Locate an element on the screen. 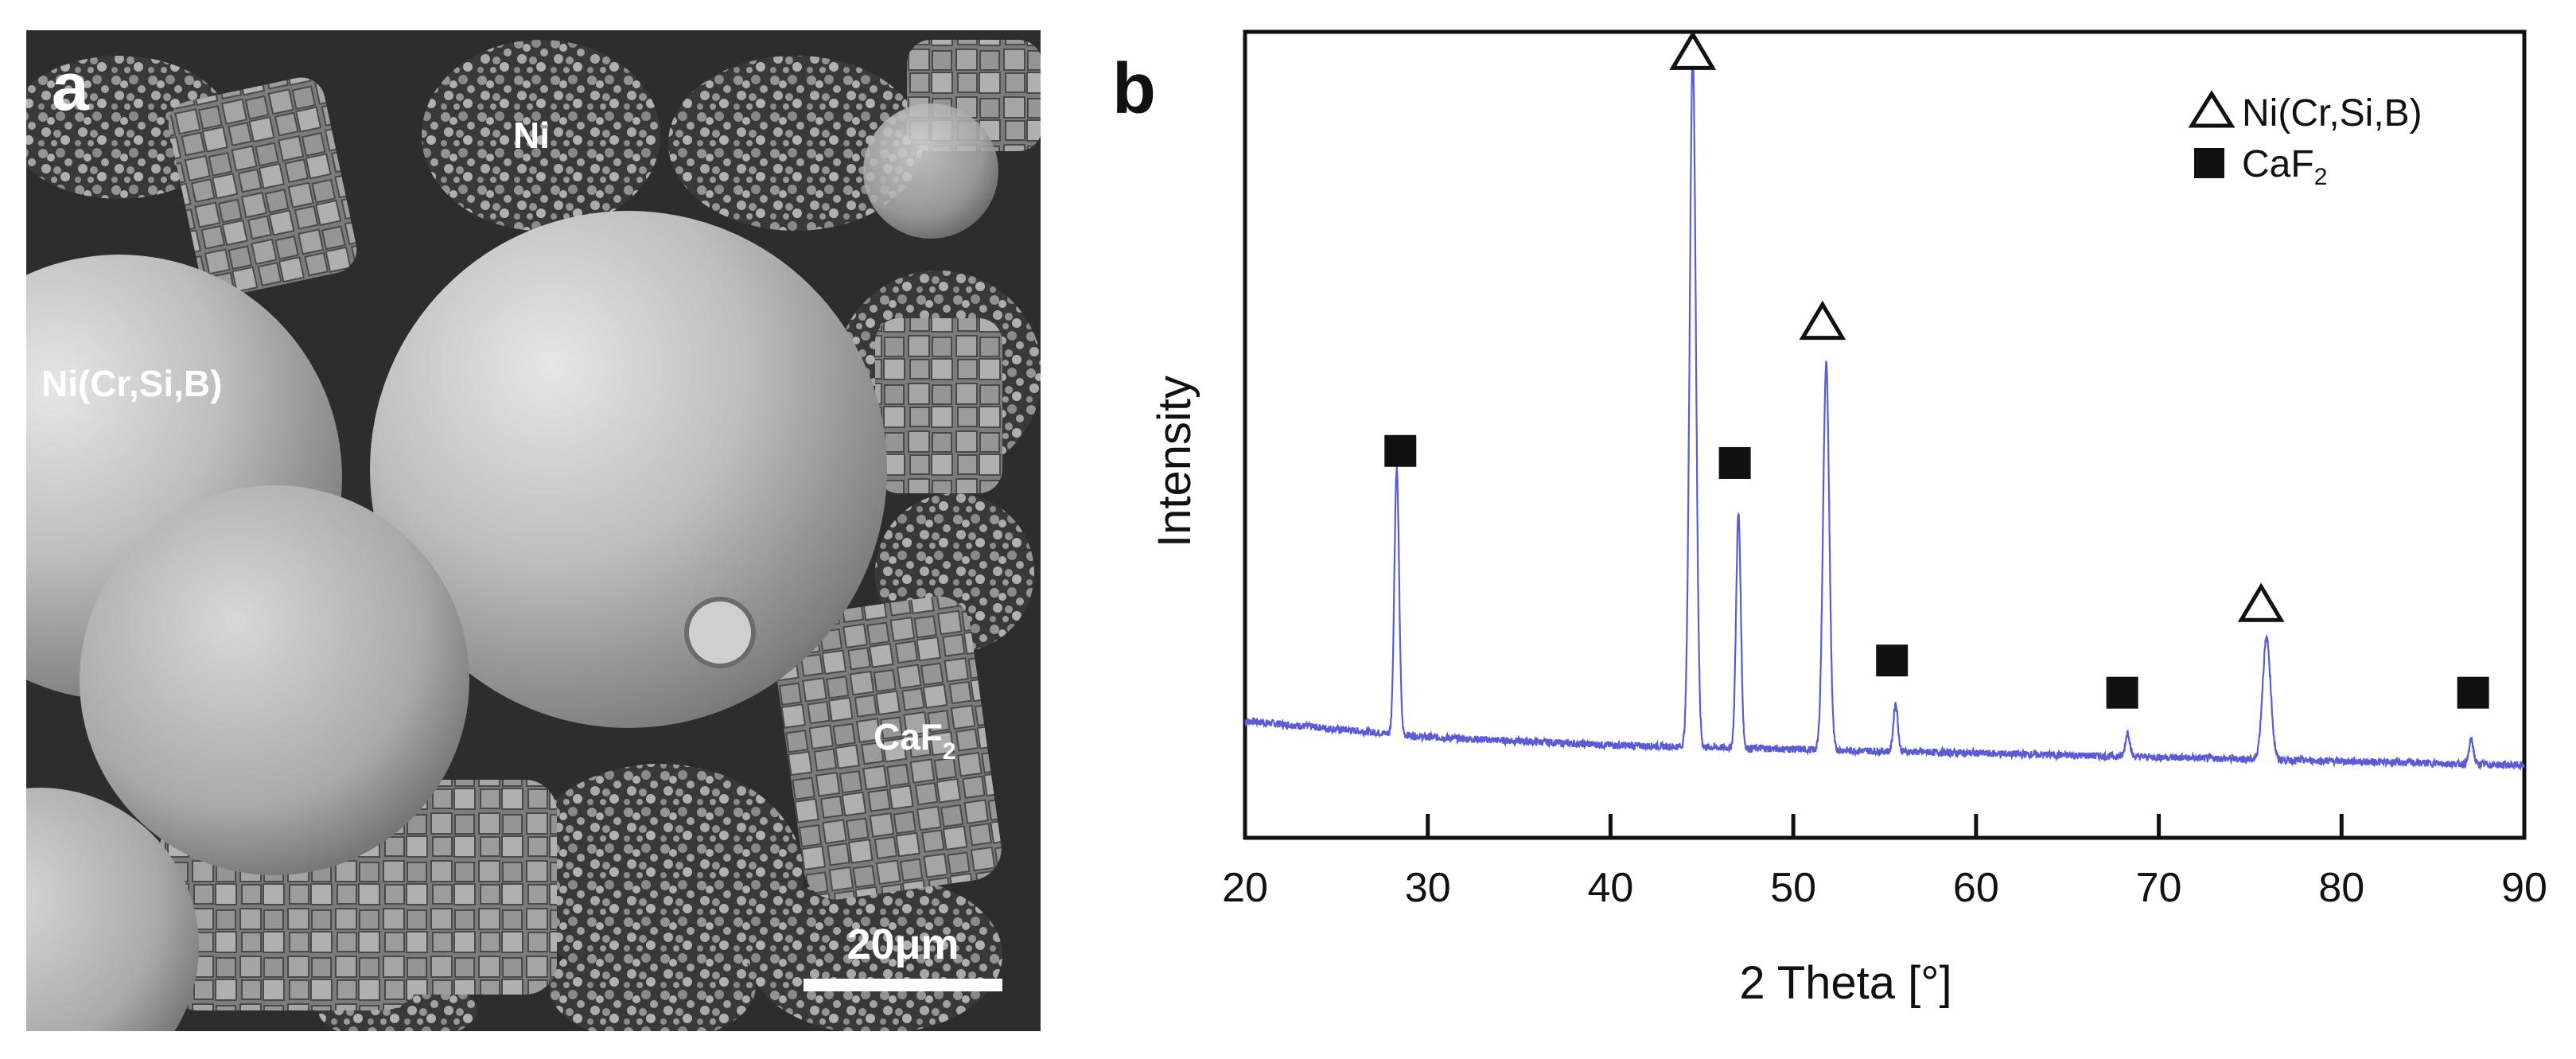  x-axis-ticks: 20 30 40 50 60 70 80 90 is located at coordinates (1884, 863).